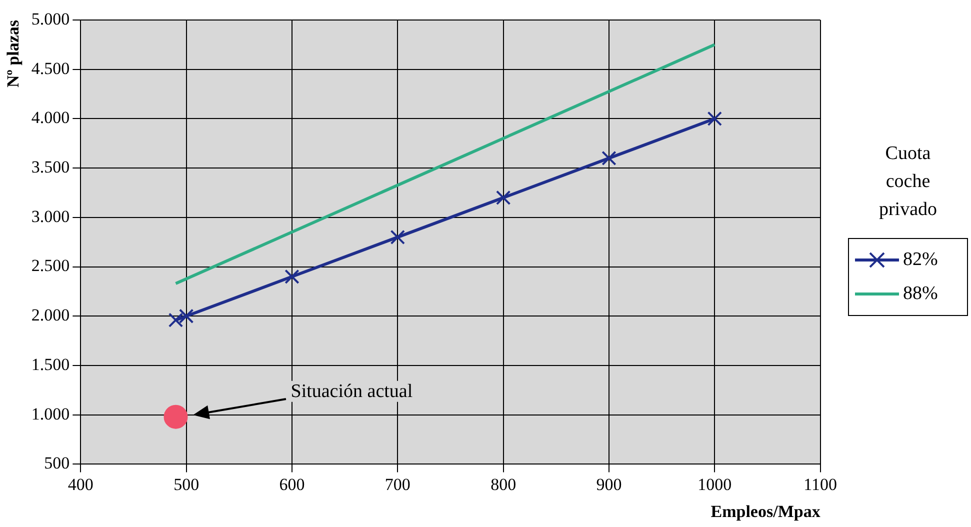 The image size is (971, 527). What do you see at coordinates (50, 68) in the screenshot?
I see `y-tick-label: 4.500` at bounding box center [50, 68].